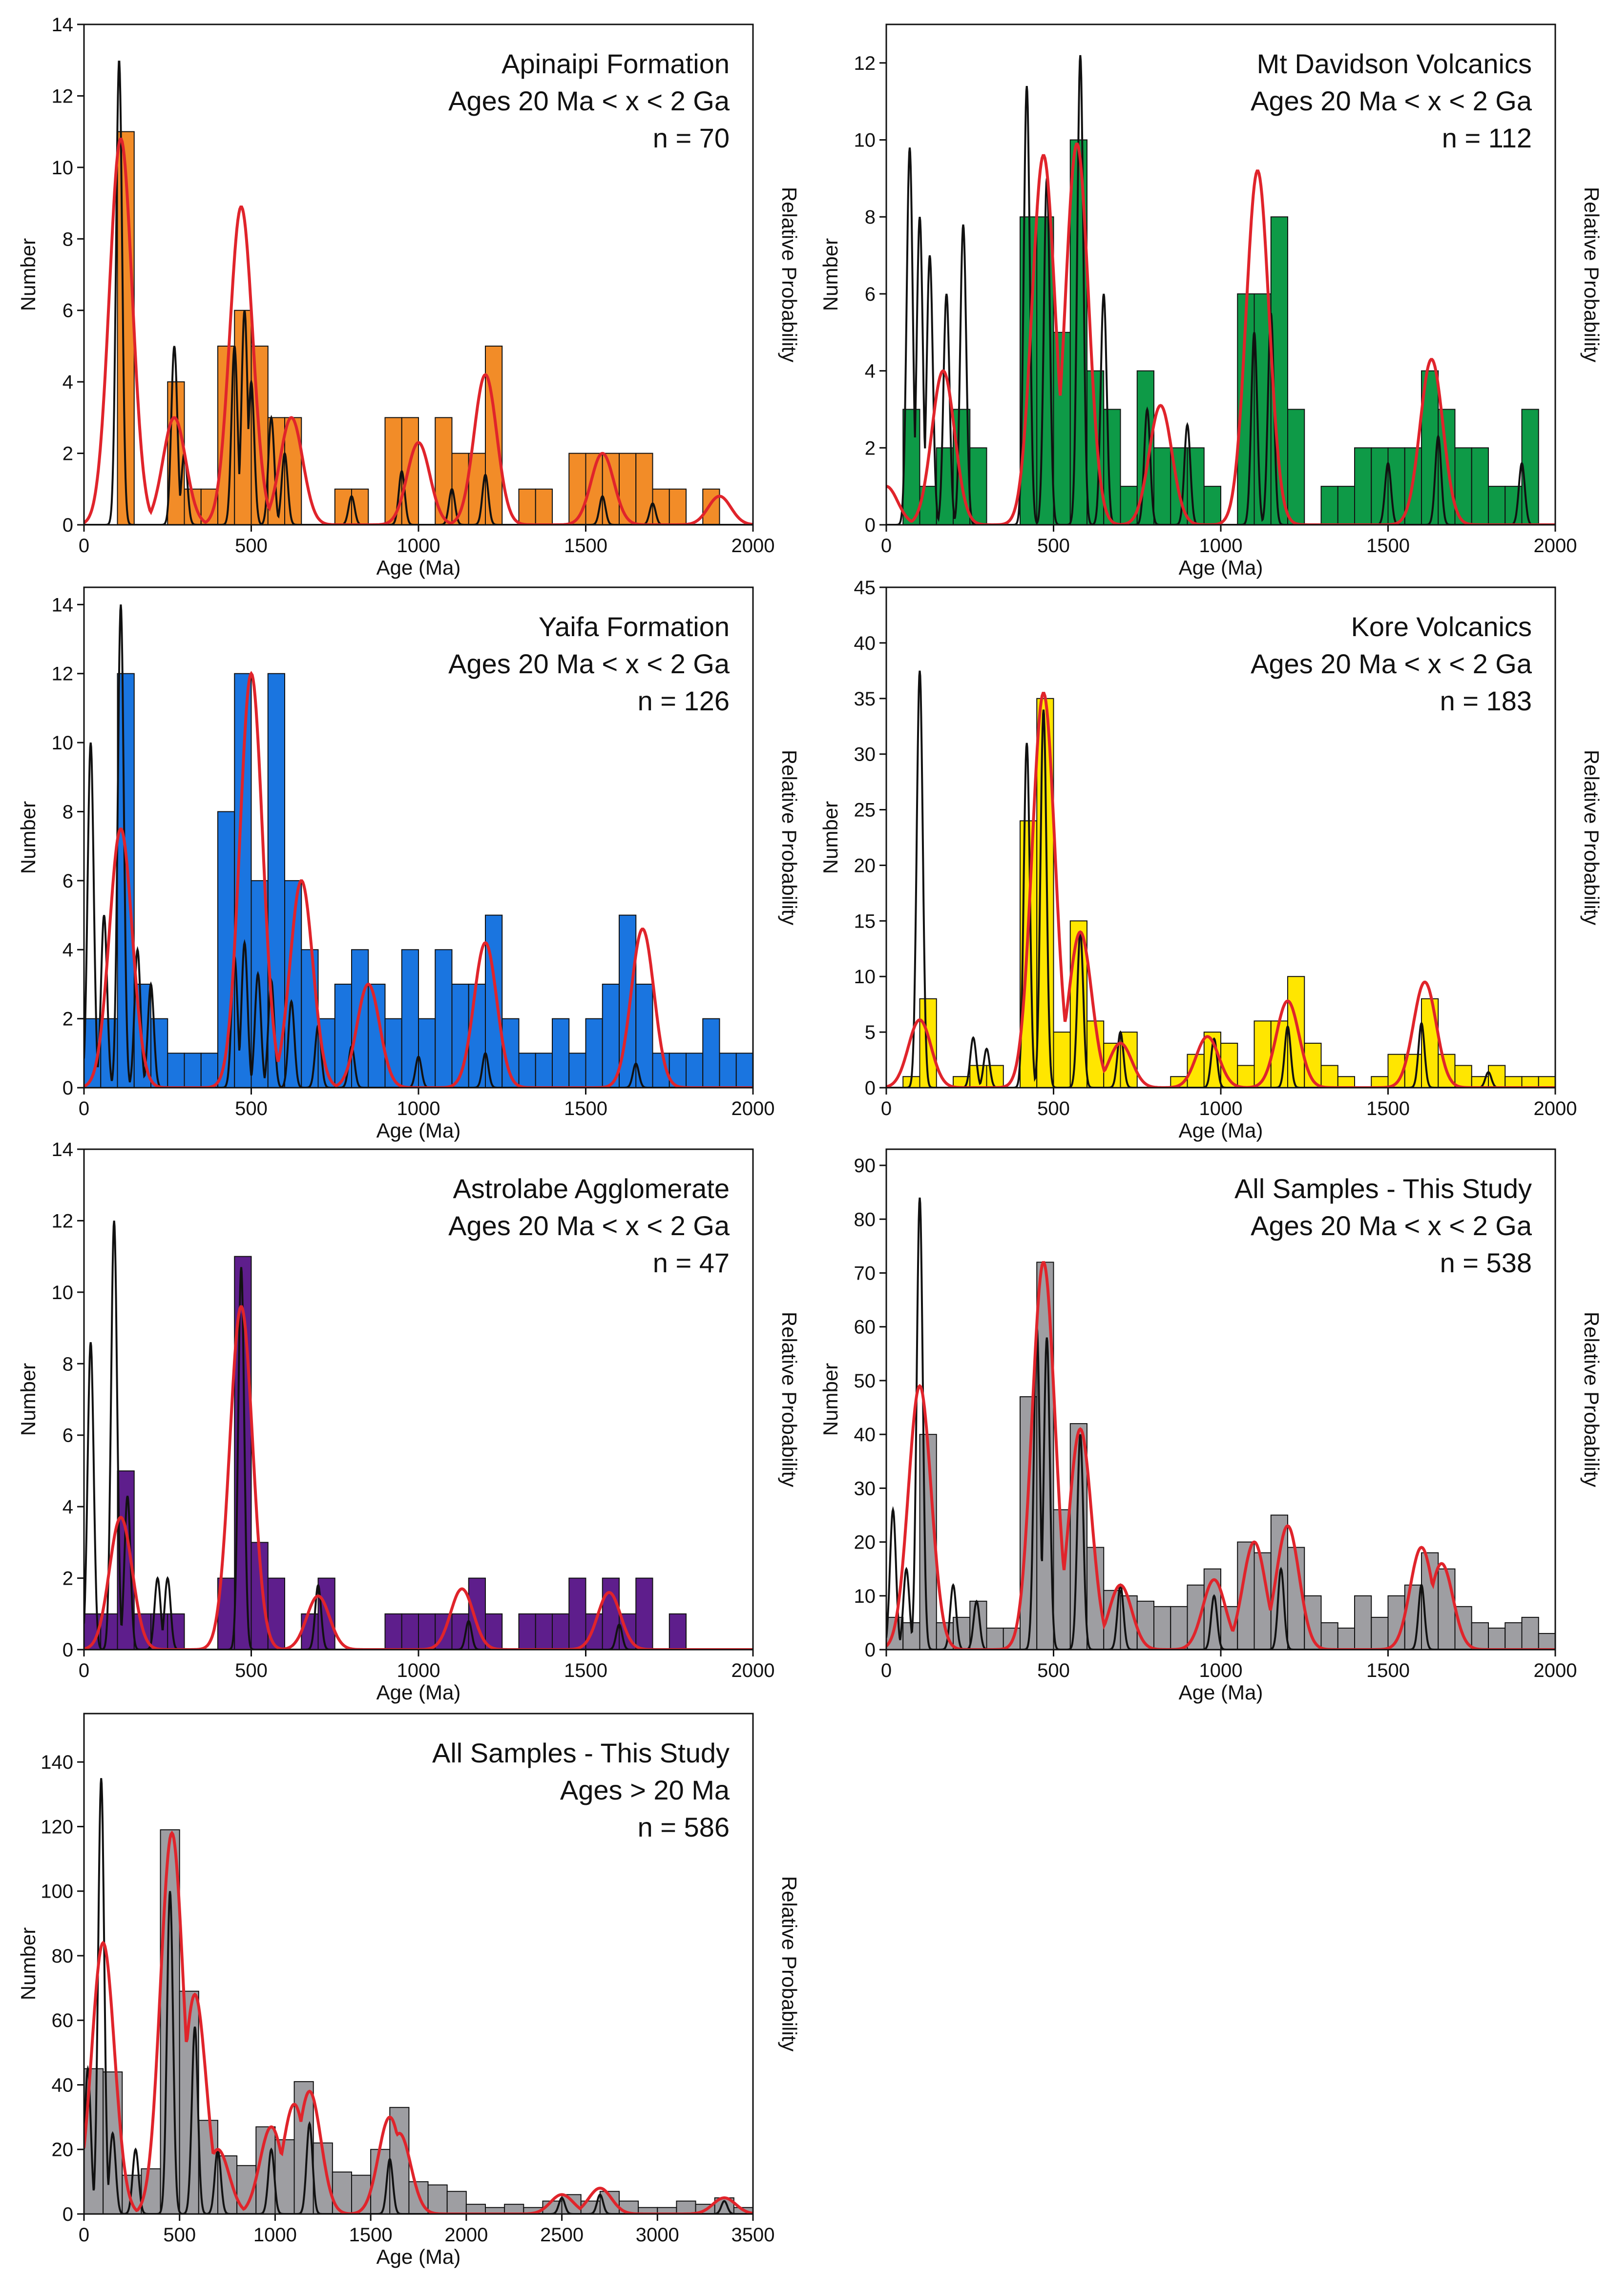 Image resolution: width=1609 pixels, height=2296 pixels. I want to click on y-tick-label: 35, so click(865, 699).